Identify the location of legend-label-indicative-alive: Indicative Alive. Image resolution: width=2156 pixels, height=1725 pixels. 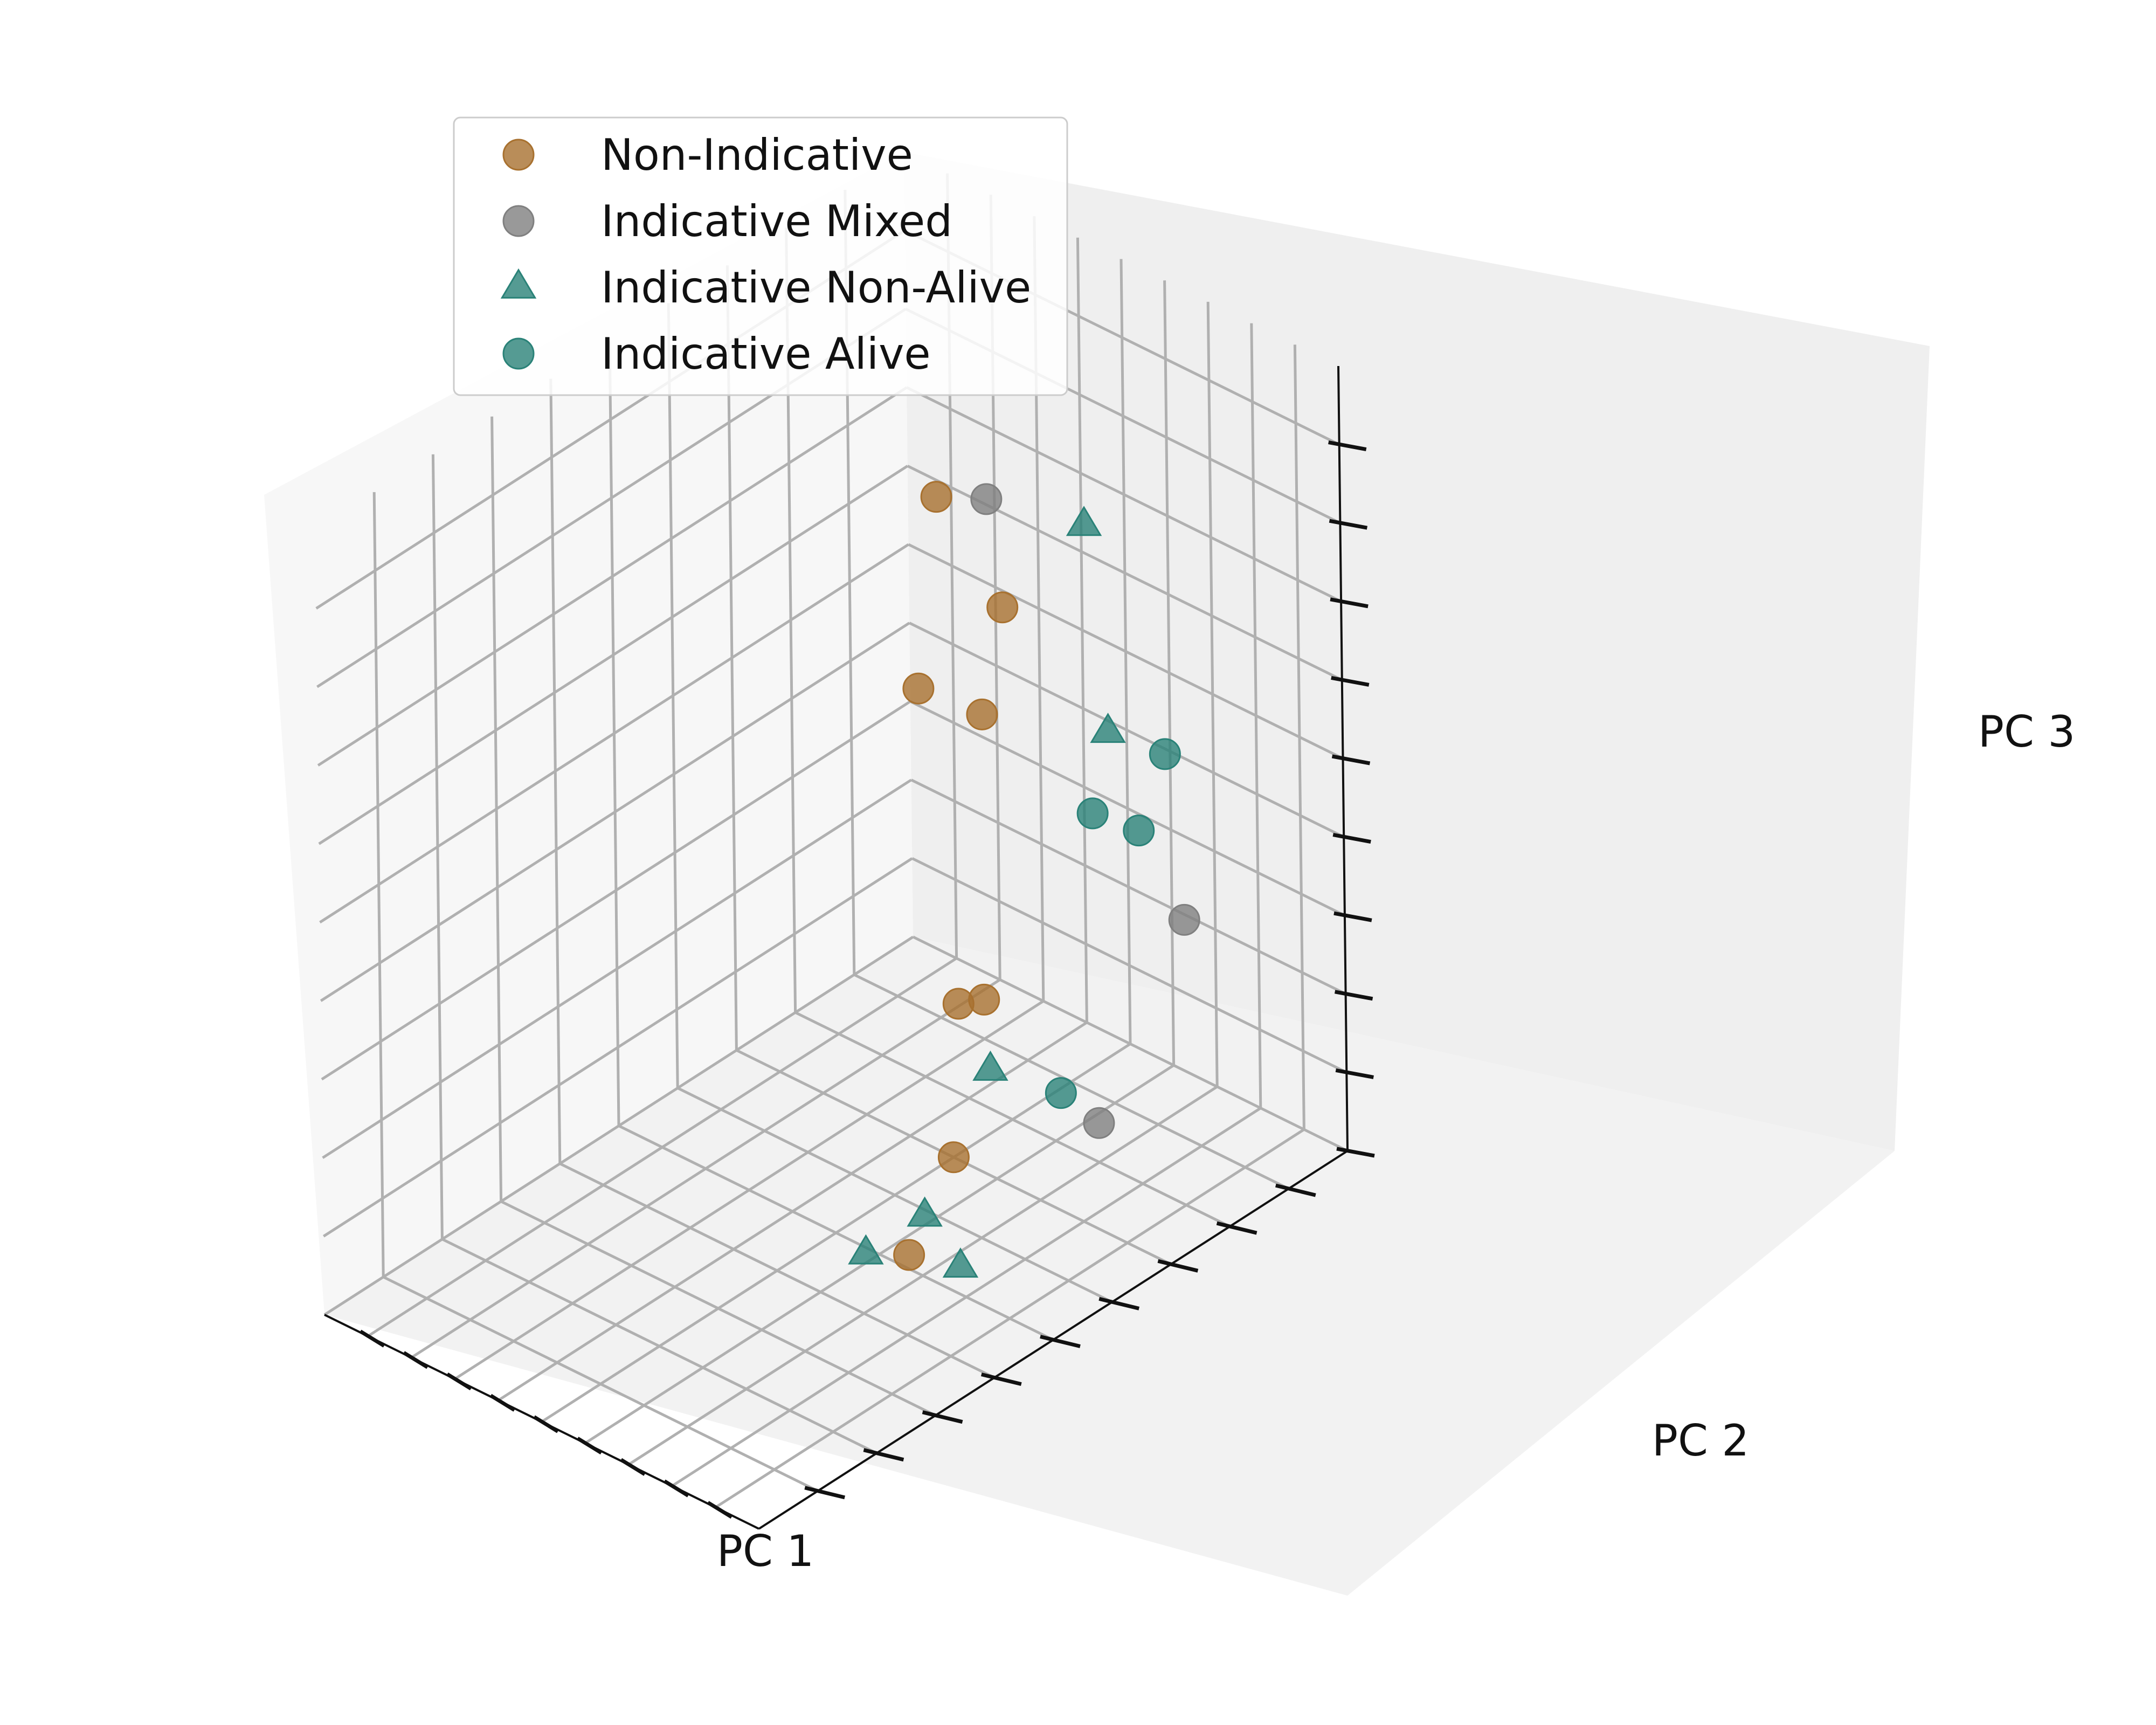
(766, 354).